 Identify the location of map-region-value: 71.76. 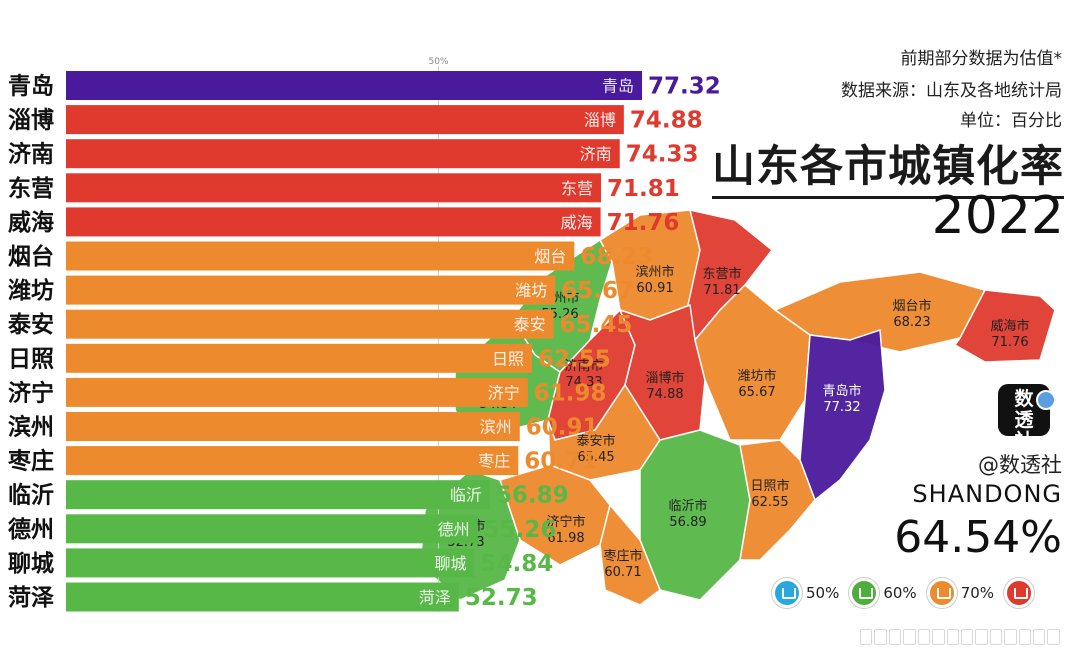
(1009, 342).